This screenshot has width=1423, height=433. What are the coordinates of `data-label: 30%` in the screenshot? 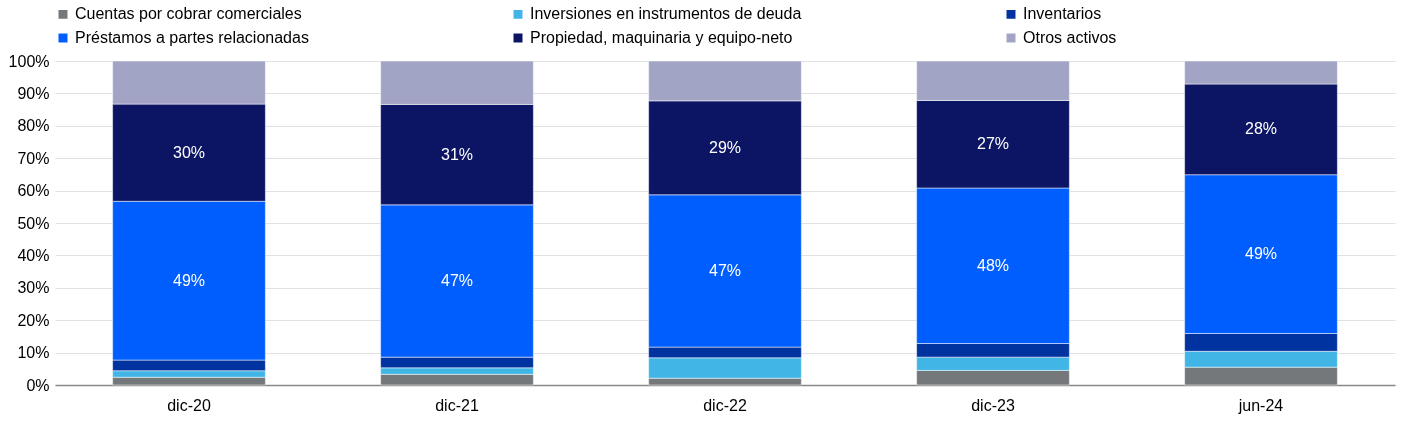 It's located at (189, 152).